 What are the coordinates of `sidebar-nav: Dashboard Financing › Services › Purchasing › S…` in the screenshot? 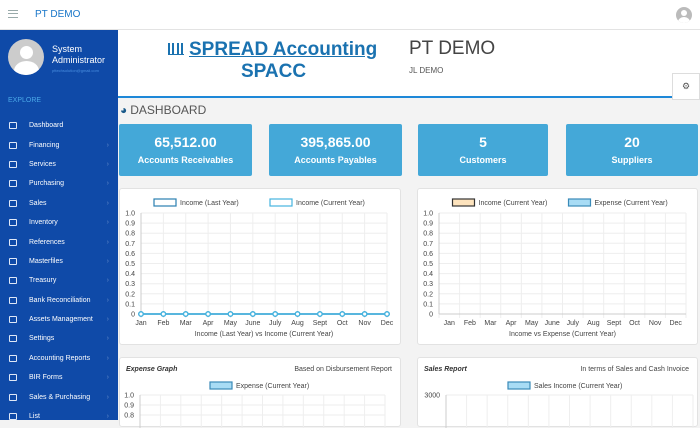 It's located at (59, 271).